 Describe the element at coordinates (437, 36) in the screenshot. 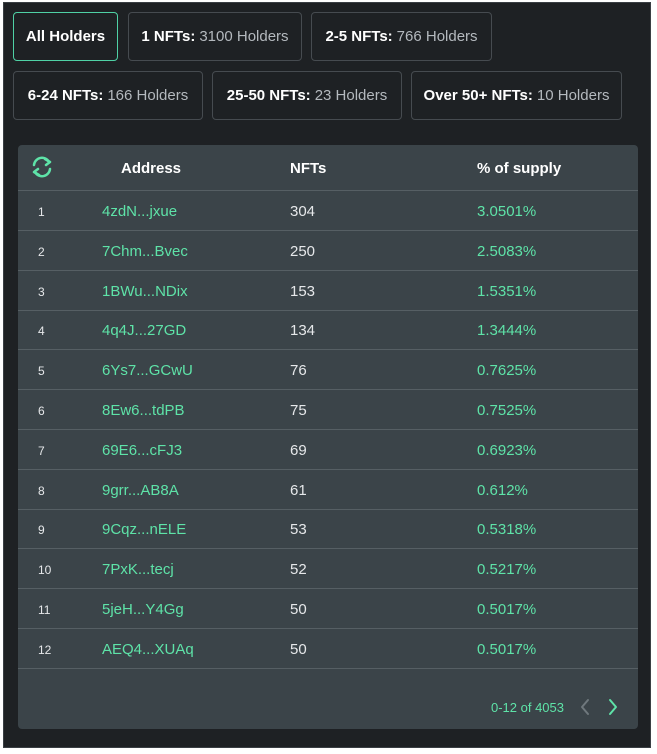

I see `filter-count: 766 Holders` at that location.